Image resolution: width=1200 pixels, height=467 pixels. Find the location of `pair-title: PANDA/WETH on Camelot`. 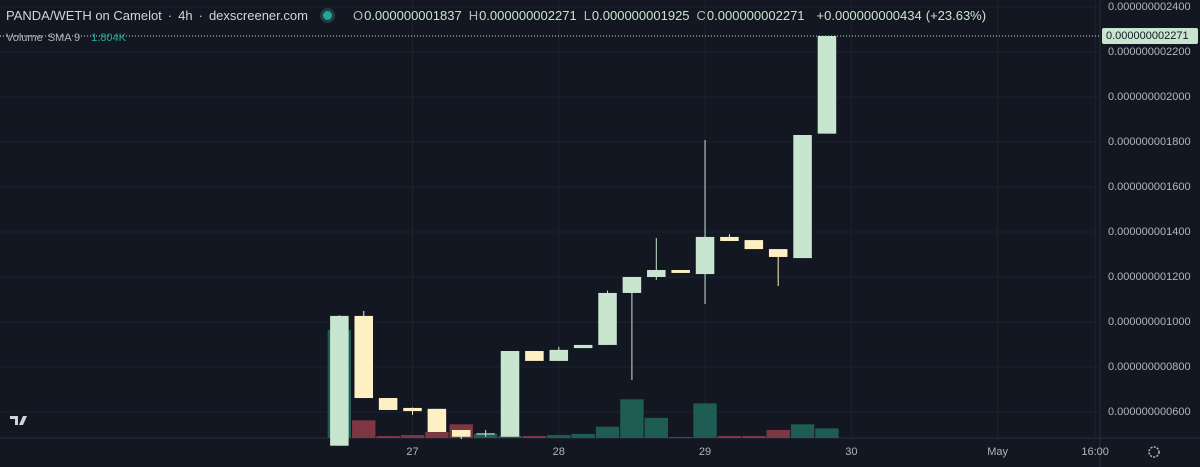

pair-title: PANDA/WETH on Camelot is located at coordinates (84, 15).